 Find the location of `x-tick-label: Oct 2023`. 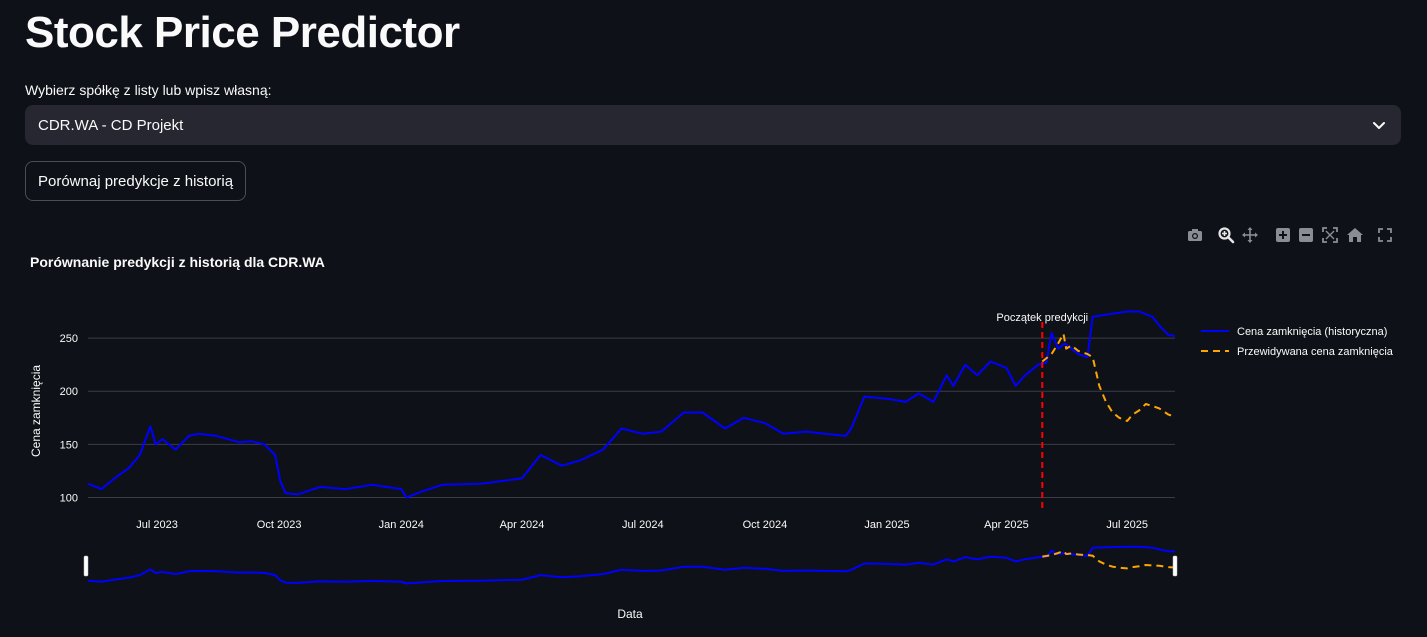

x-tick-label: Oct 2023 is located at coordinates (279, 525).